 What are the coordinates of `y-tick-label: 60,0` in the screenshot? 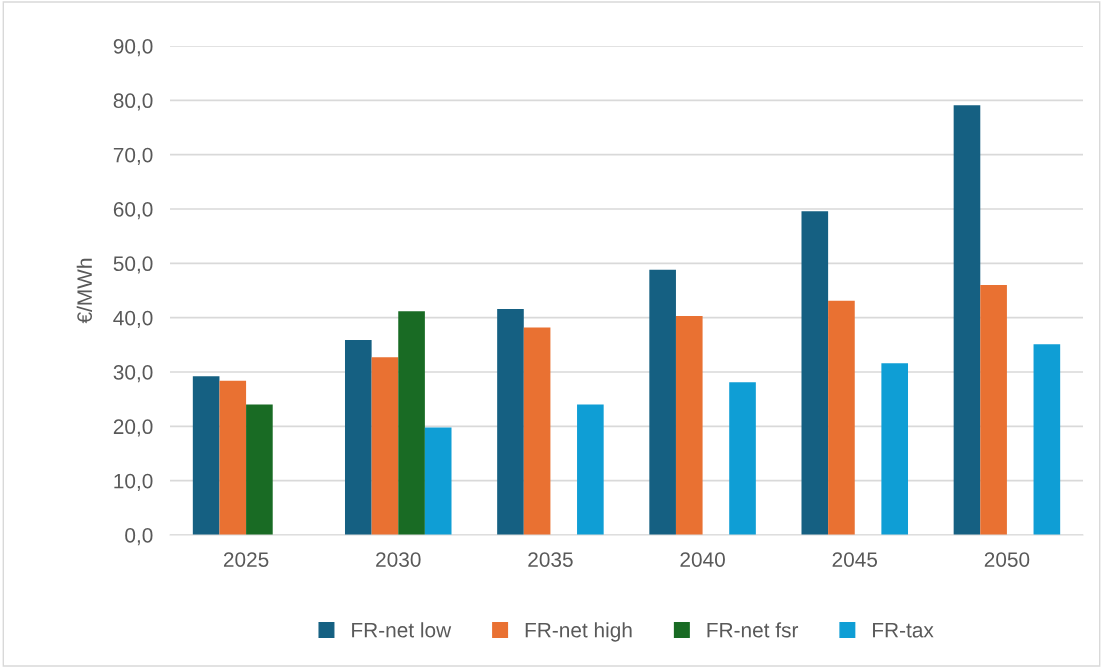 It's located at (133, 211).